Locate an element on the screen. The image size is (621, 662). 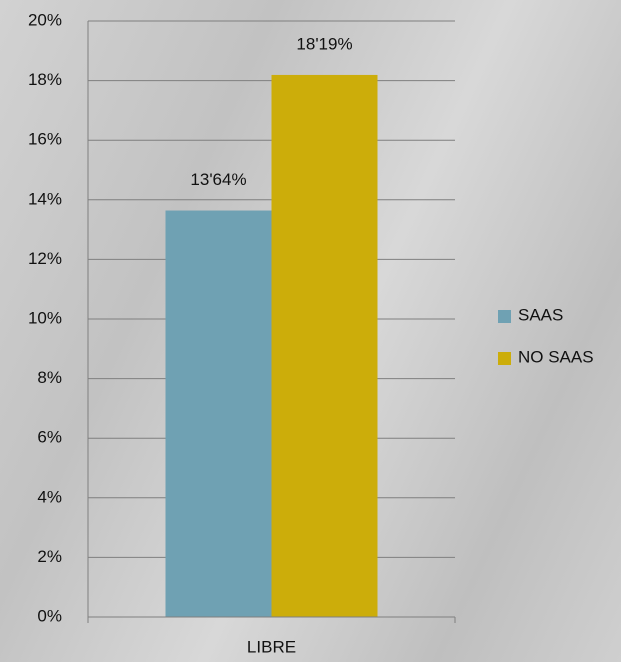
legend-label: SAAS is located at coordinates (540, 314).